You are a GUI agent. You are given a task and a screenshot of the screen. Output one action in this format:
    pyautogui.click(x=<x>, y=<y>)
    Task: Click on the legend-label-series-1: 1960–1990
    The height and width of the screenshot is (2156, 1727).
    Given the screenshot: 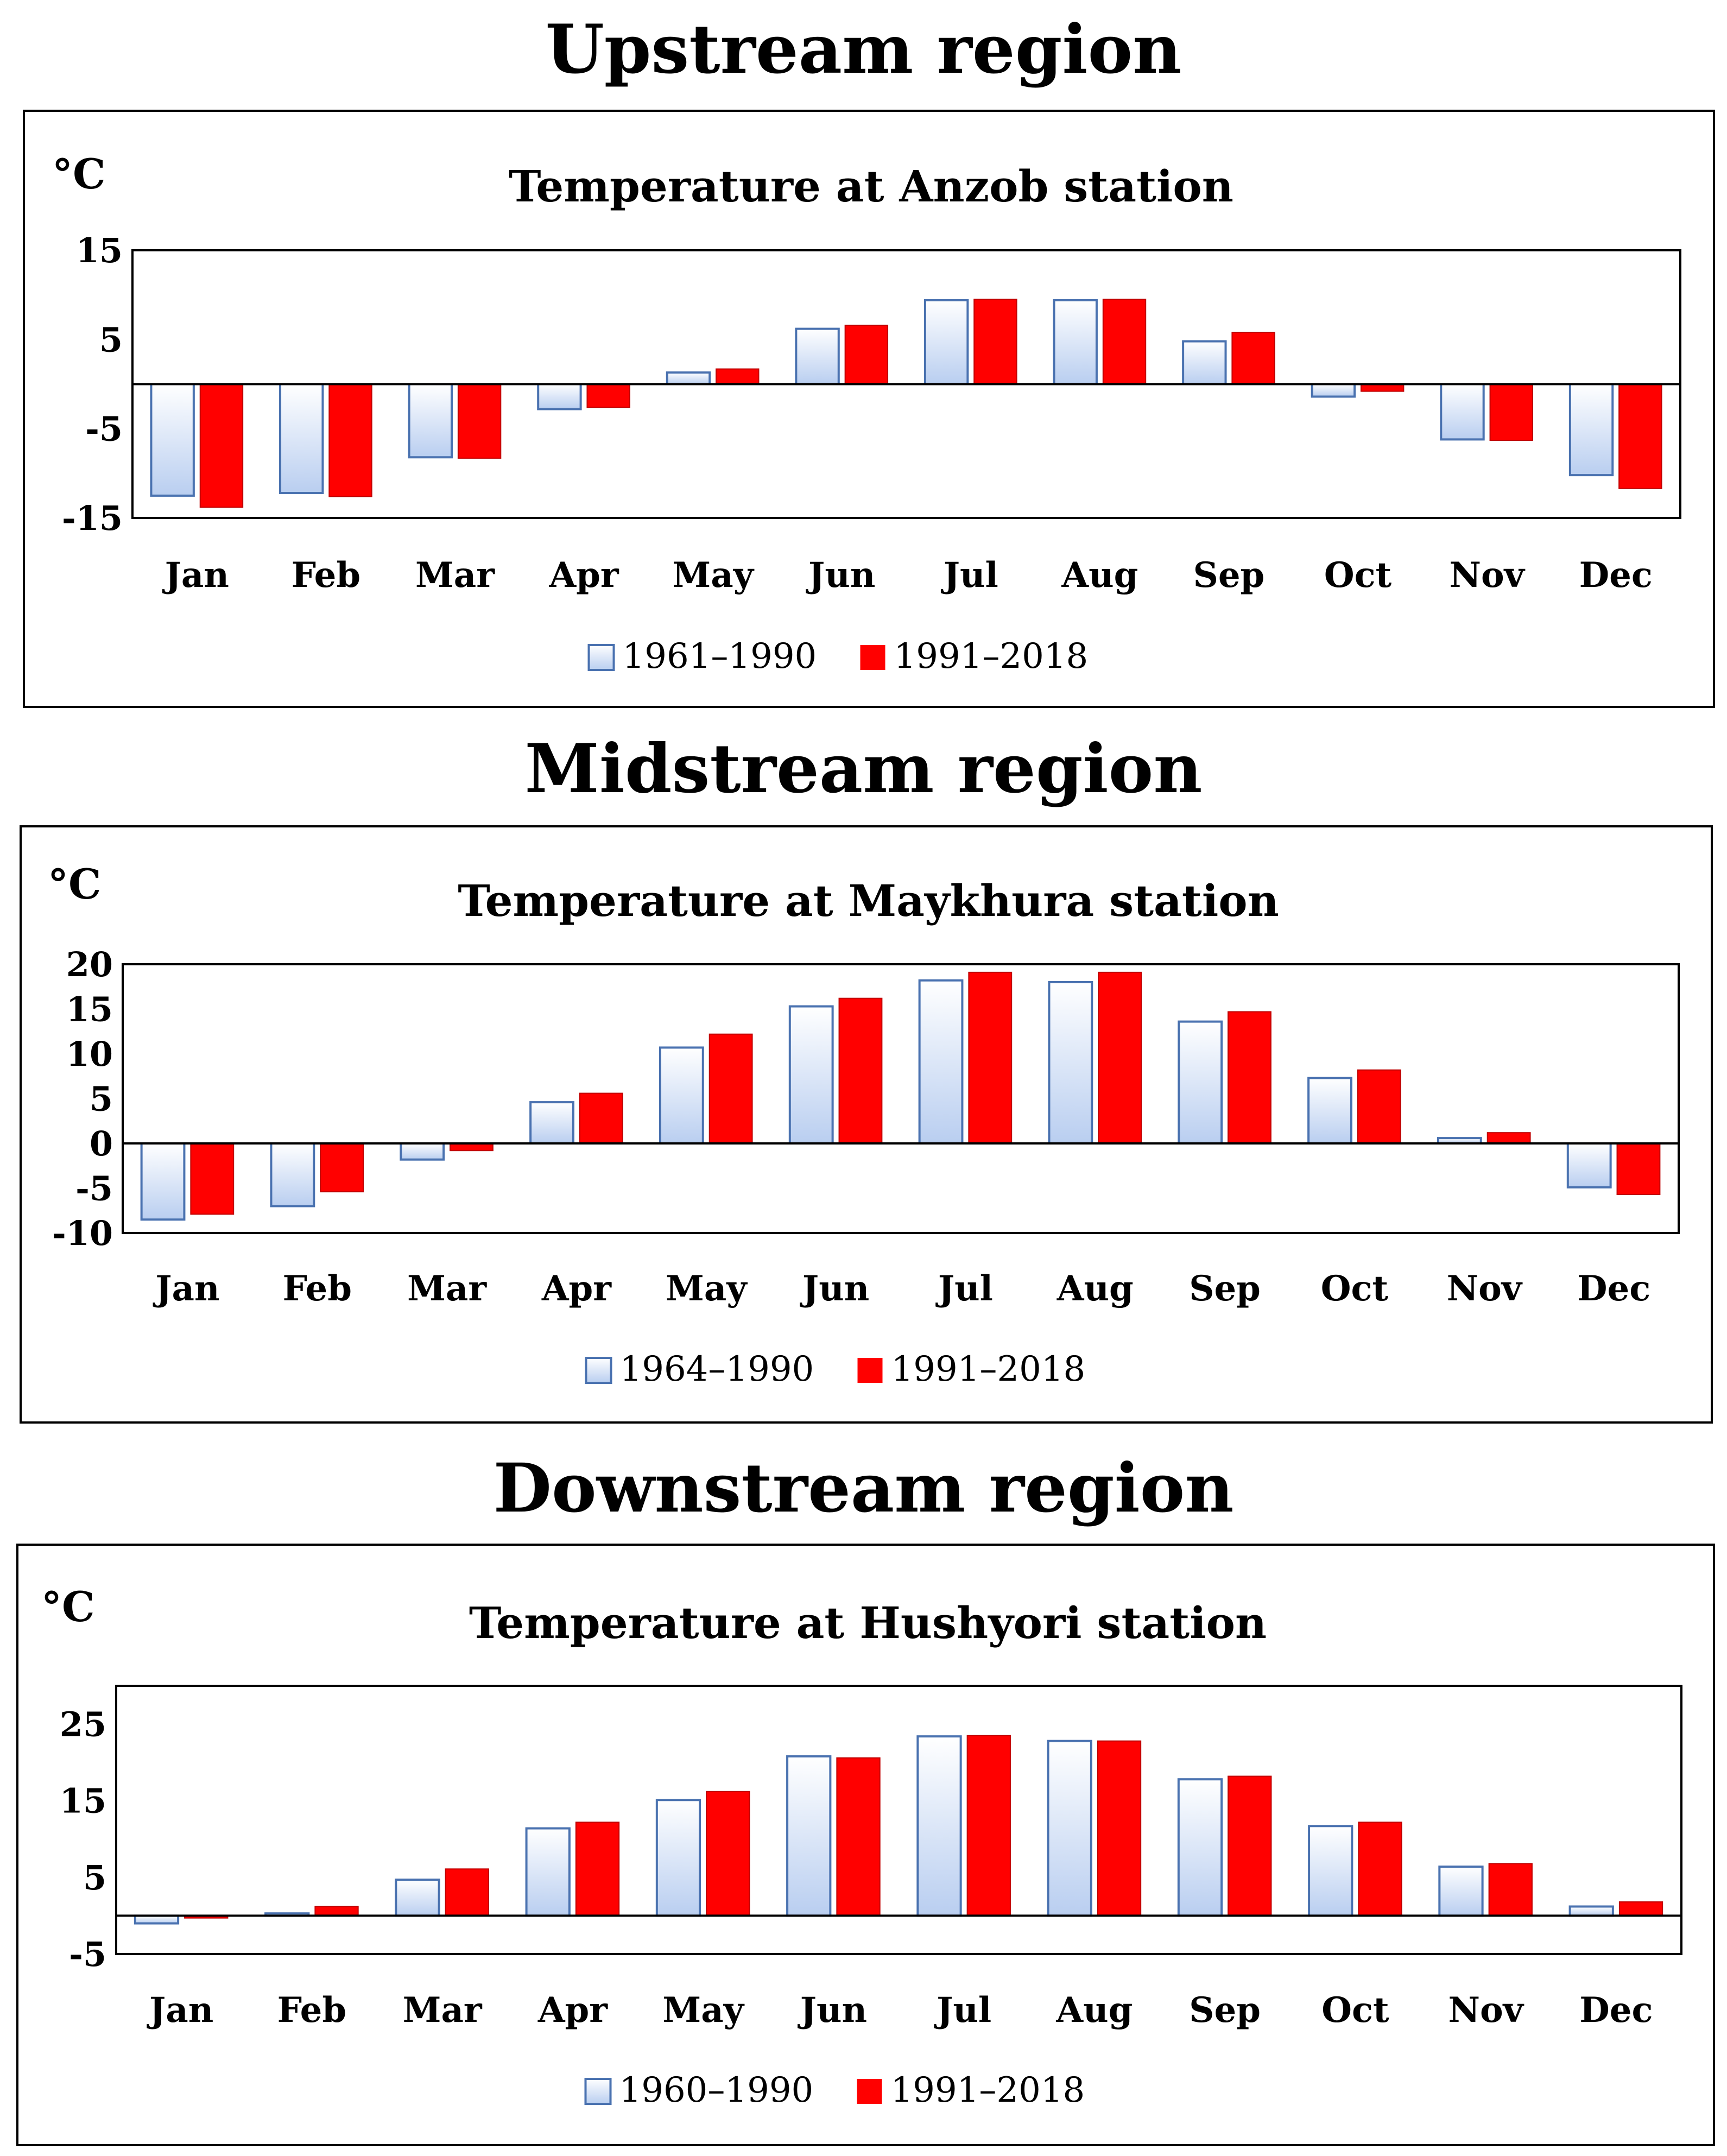 What is the action you would take?
    pyautogui.click(x=717, y=2090)
    